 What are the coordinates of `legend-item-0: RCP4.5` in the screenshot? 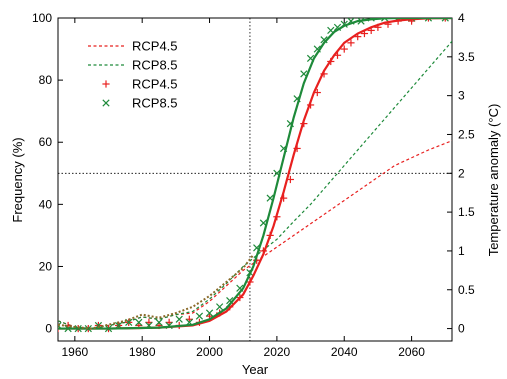 It's located at (133, 46).